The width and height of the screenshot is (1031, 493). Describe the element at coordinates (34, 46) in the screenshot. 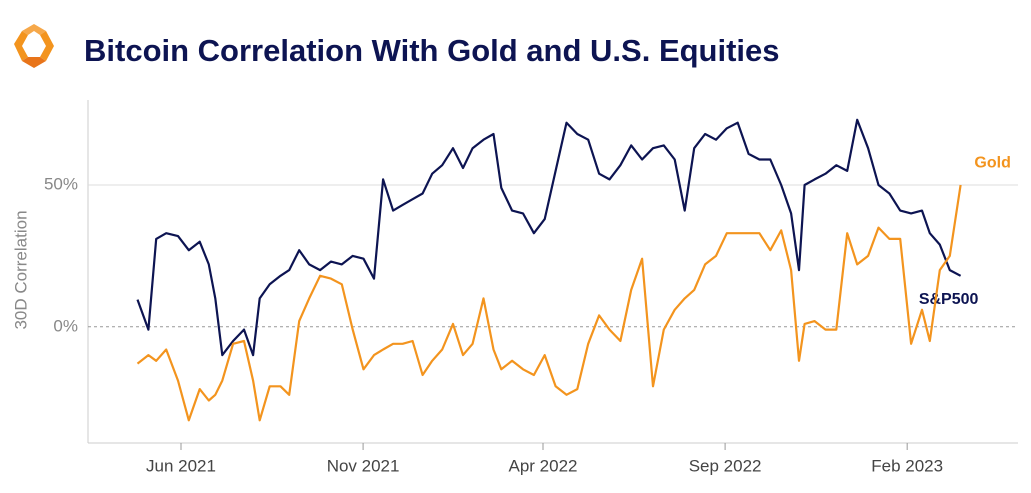

I see `logo` at that location.